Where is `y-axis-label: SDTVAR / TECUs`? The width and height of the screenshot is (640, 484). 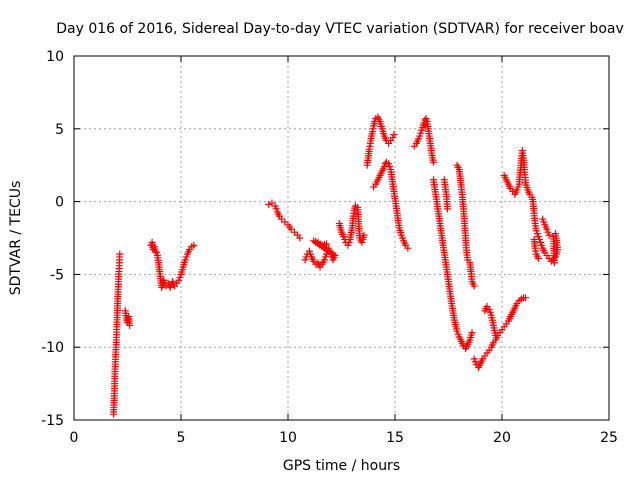 y-axis-label: SDTVAR / TECUs is located at coordinates (16, 238).